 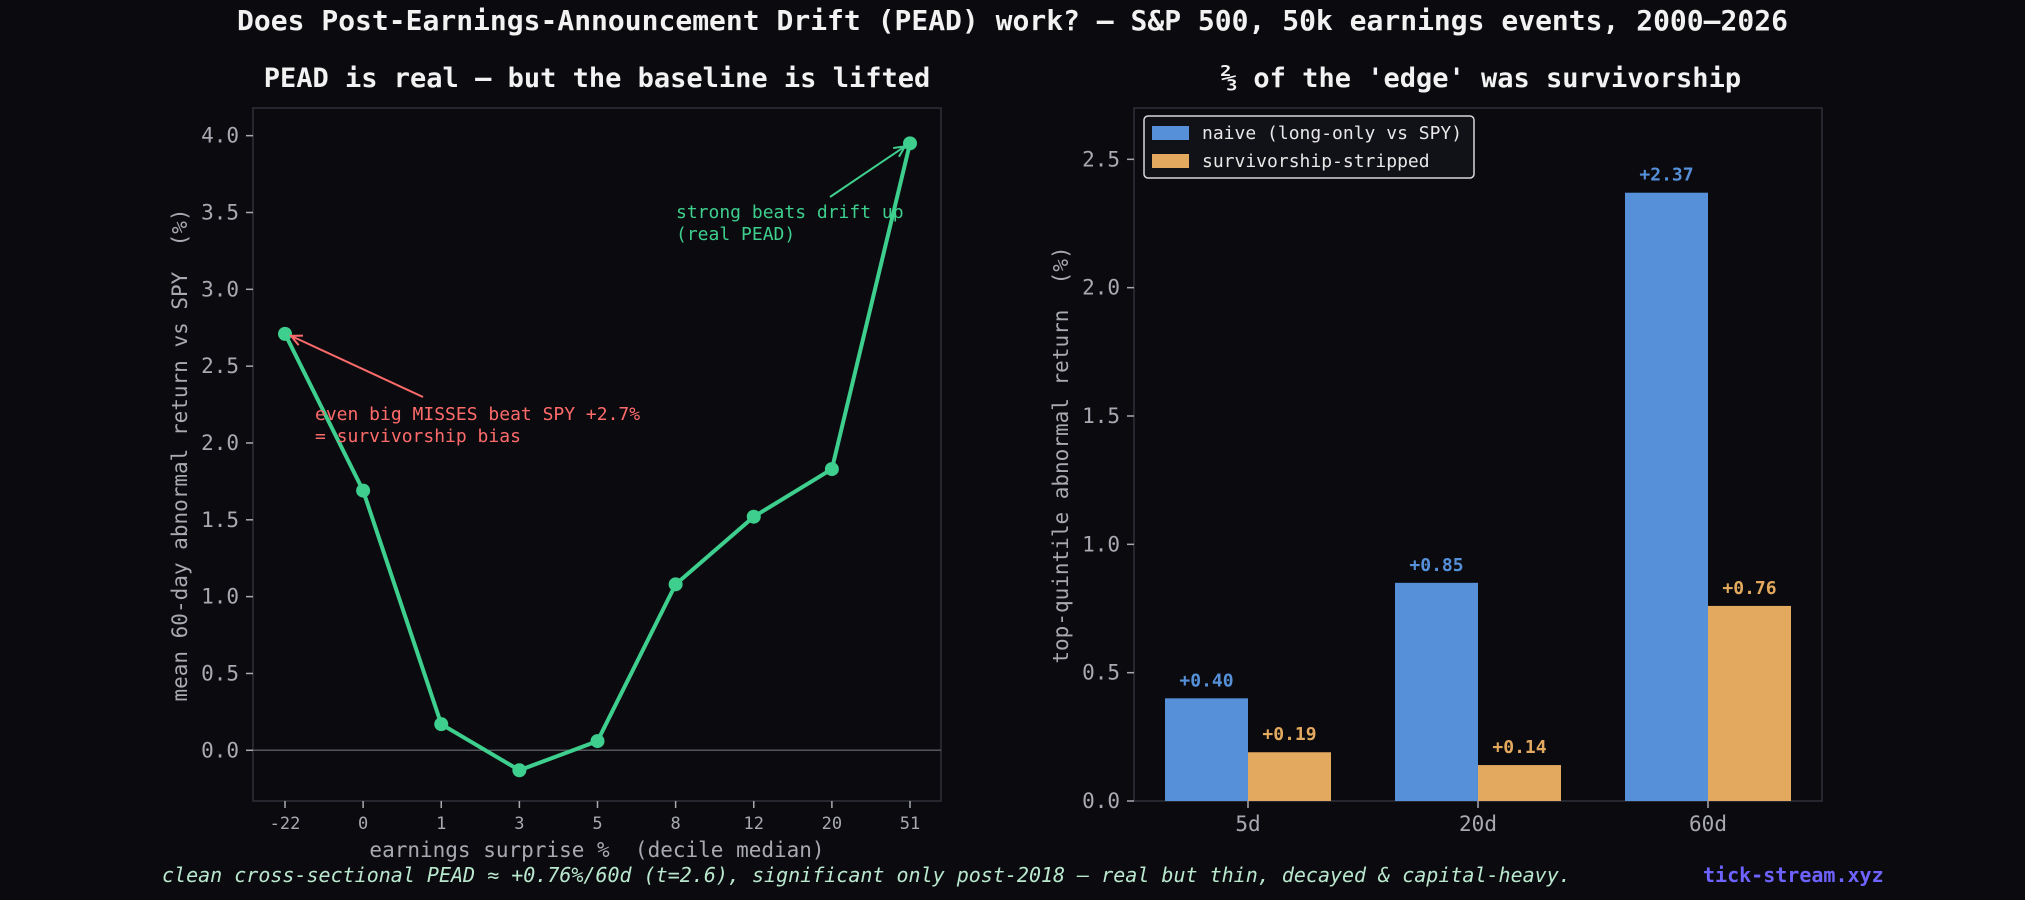 What do you see at coordinates (1108, 480) in the screenshot?
I see `right-y-ticks: 0.0 0.5 1.0 1.5 2.0 2.5` at bounding box center [1108, 480].